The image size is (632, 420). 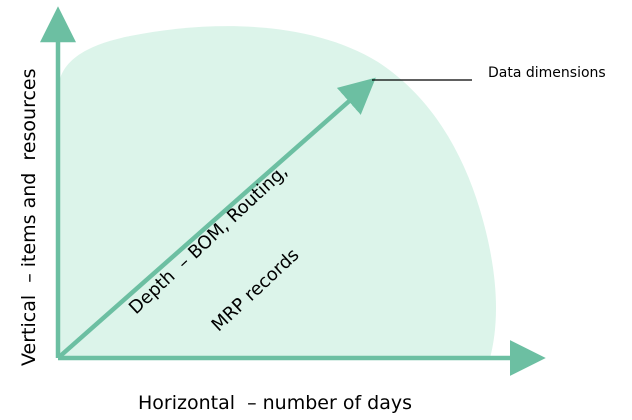 What do you see at coordinates (547, 73) in the screenshot?
I see `data-dimensions-label: Data dimensions` at bounding box center [547, 73].